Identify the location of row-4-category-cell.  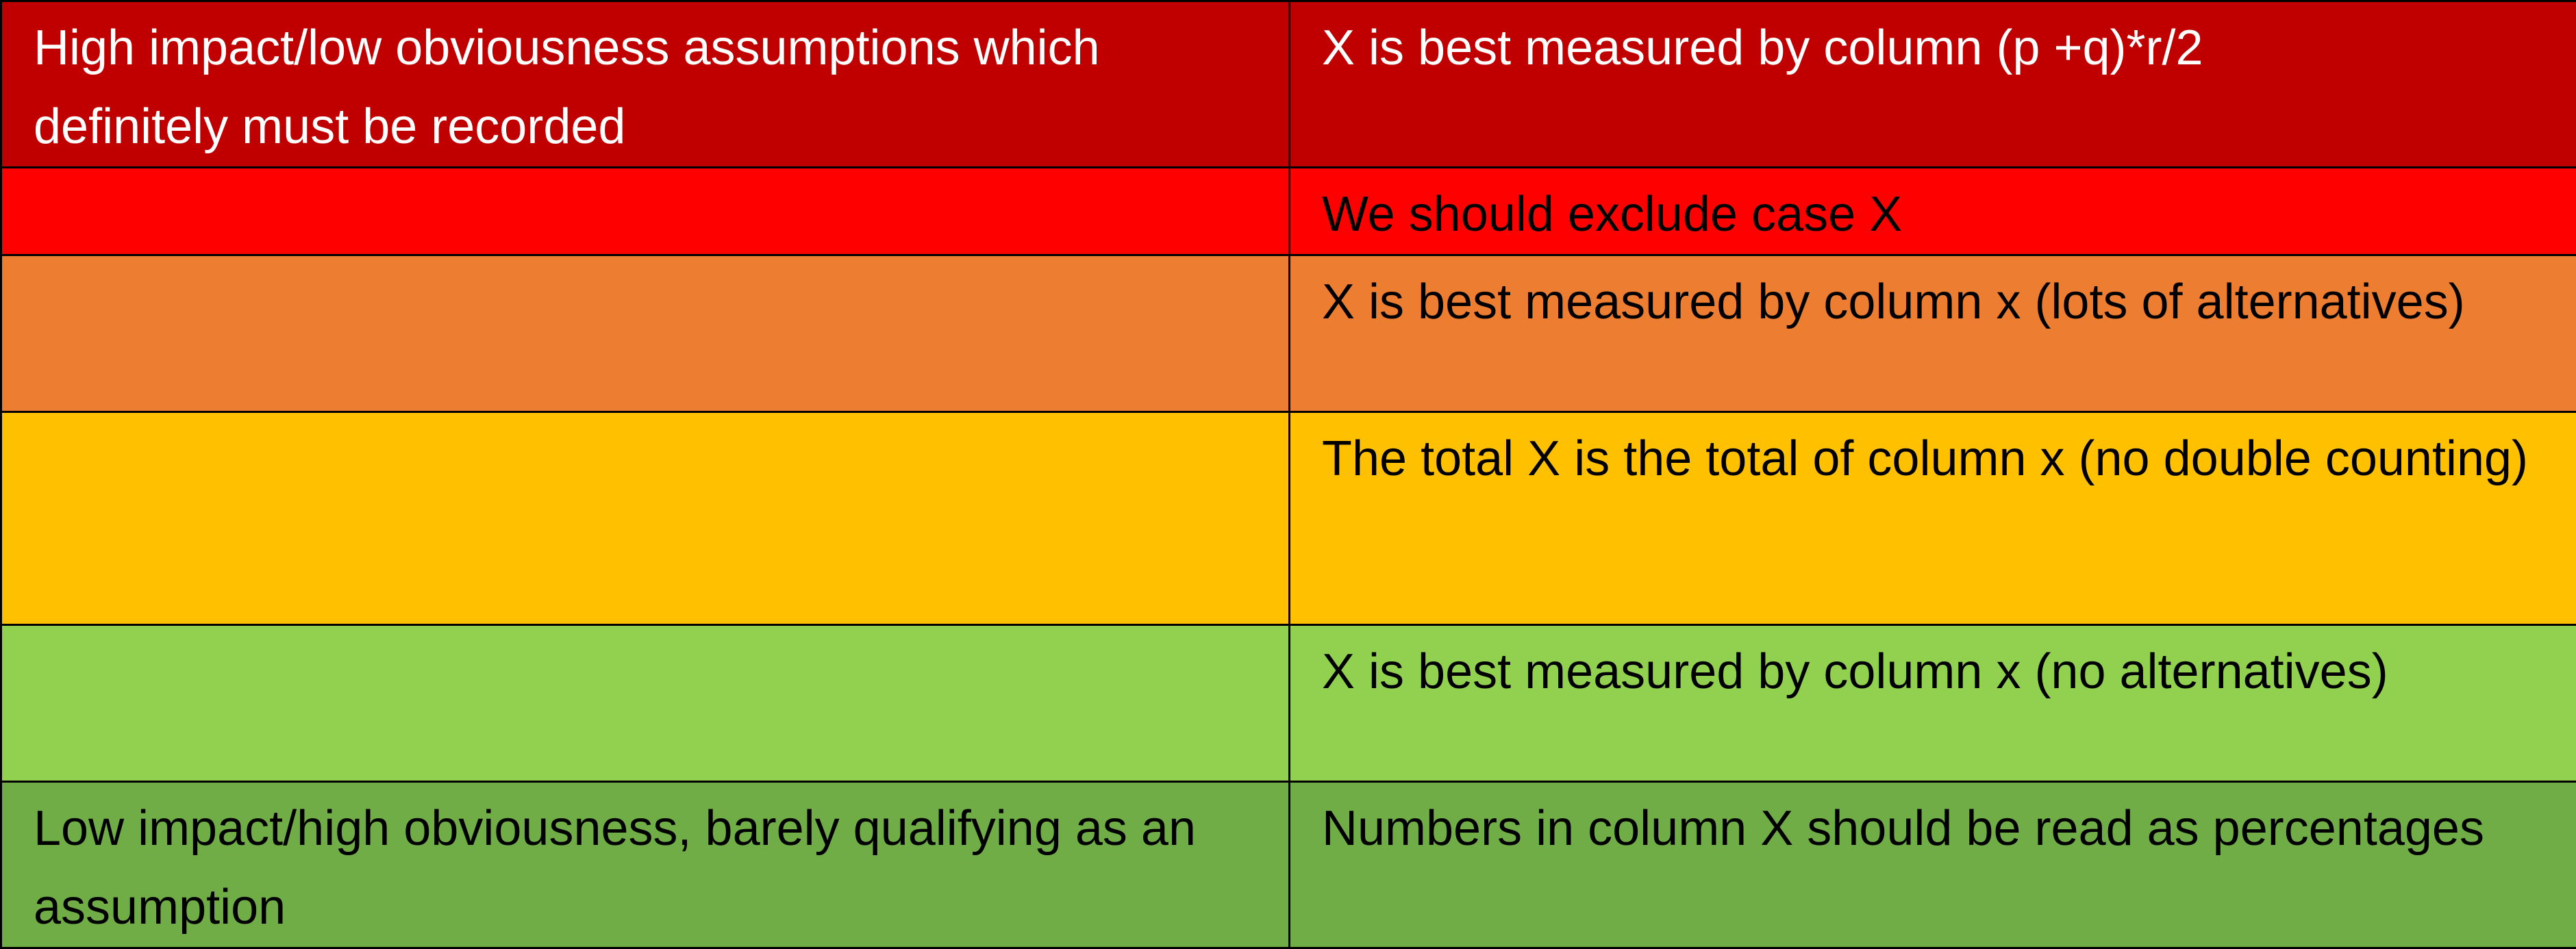
(645, 518).